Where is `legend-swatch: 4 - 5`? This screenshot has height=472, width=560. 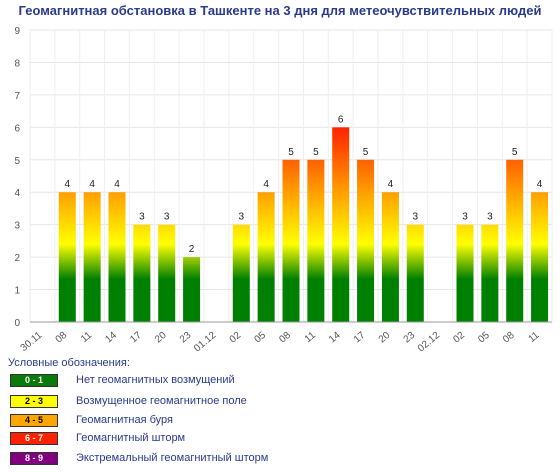
legend-swatch: 4 - 5 is located at coordinates (34, 420).